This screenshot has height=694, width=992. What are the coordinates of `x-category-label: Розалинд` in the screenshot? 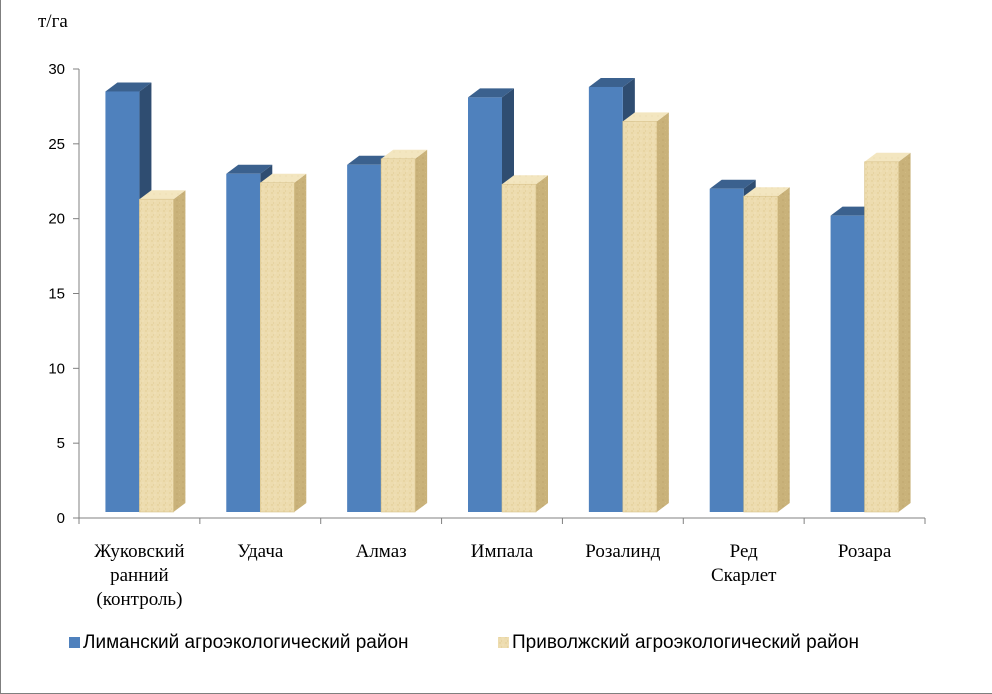 It's located at (623, 551).